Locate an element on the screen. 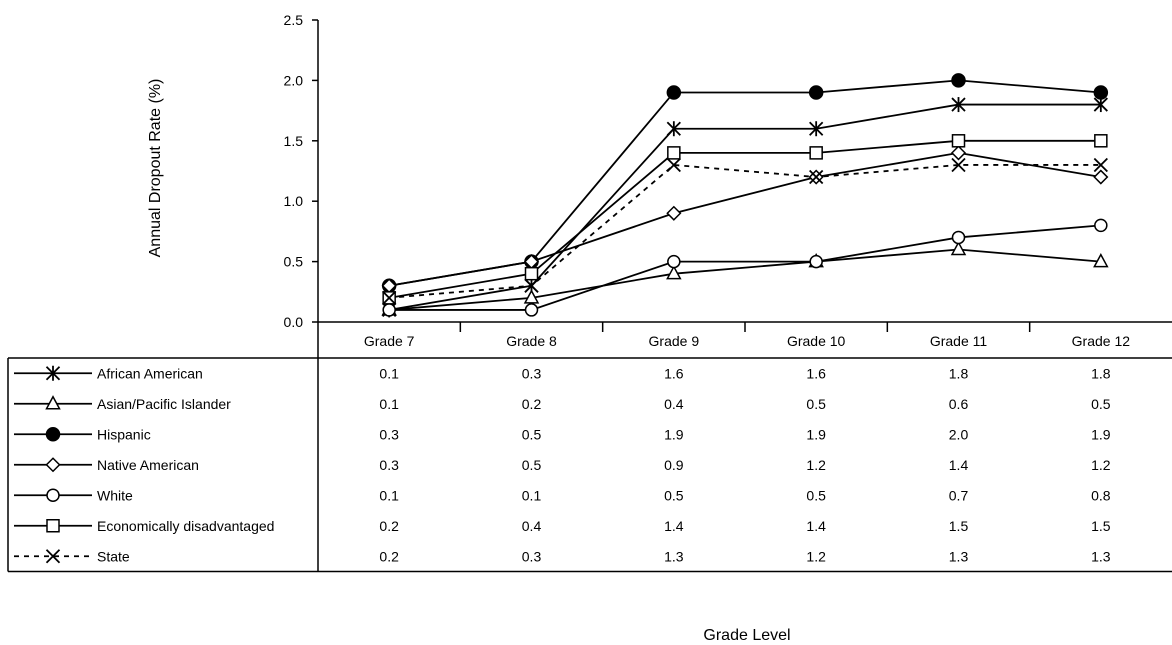 This screenshot has height=645, width=1172. legend-marker-open-circle is located at coordinates (53, 495).